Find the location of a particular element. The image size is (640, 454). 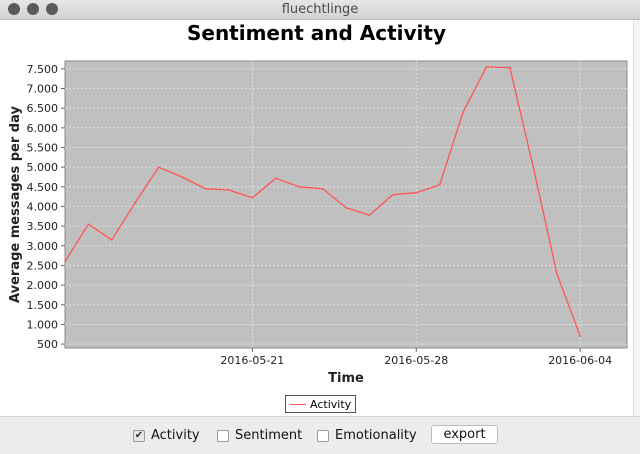

y-tick-label: 6.000 is located at coordinates (43, 128).